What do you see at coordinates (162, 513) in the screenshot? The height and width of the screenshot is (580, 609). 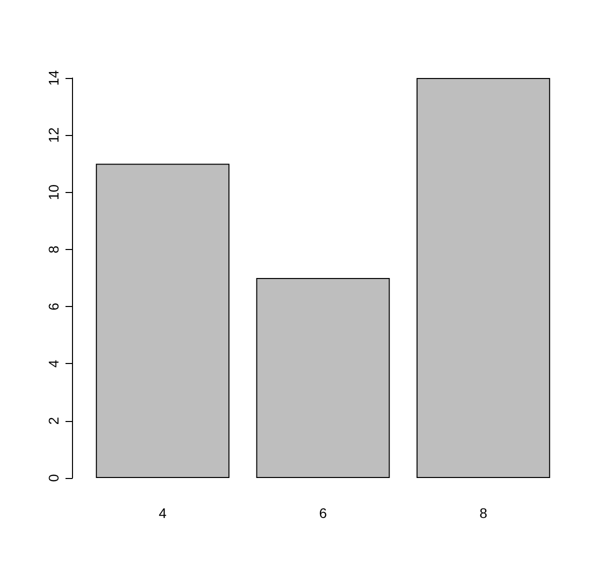 I see `x-tick-label: 4` at bounding box center [162, 513].